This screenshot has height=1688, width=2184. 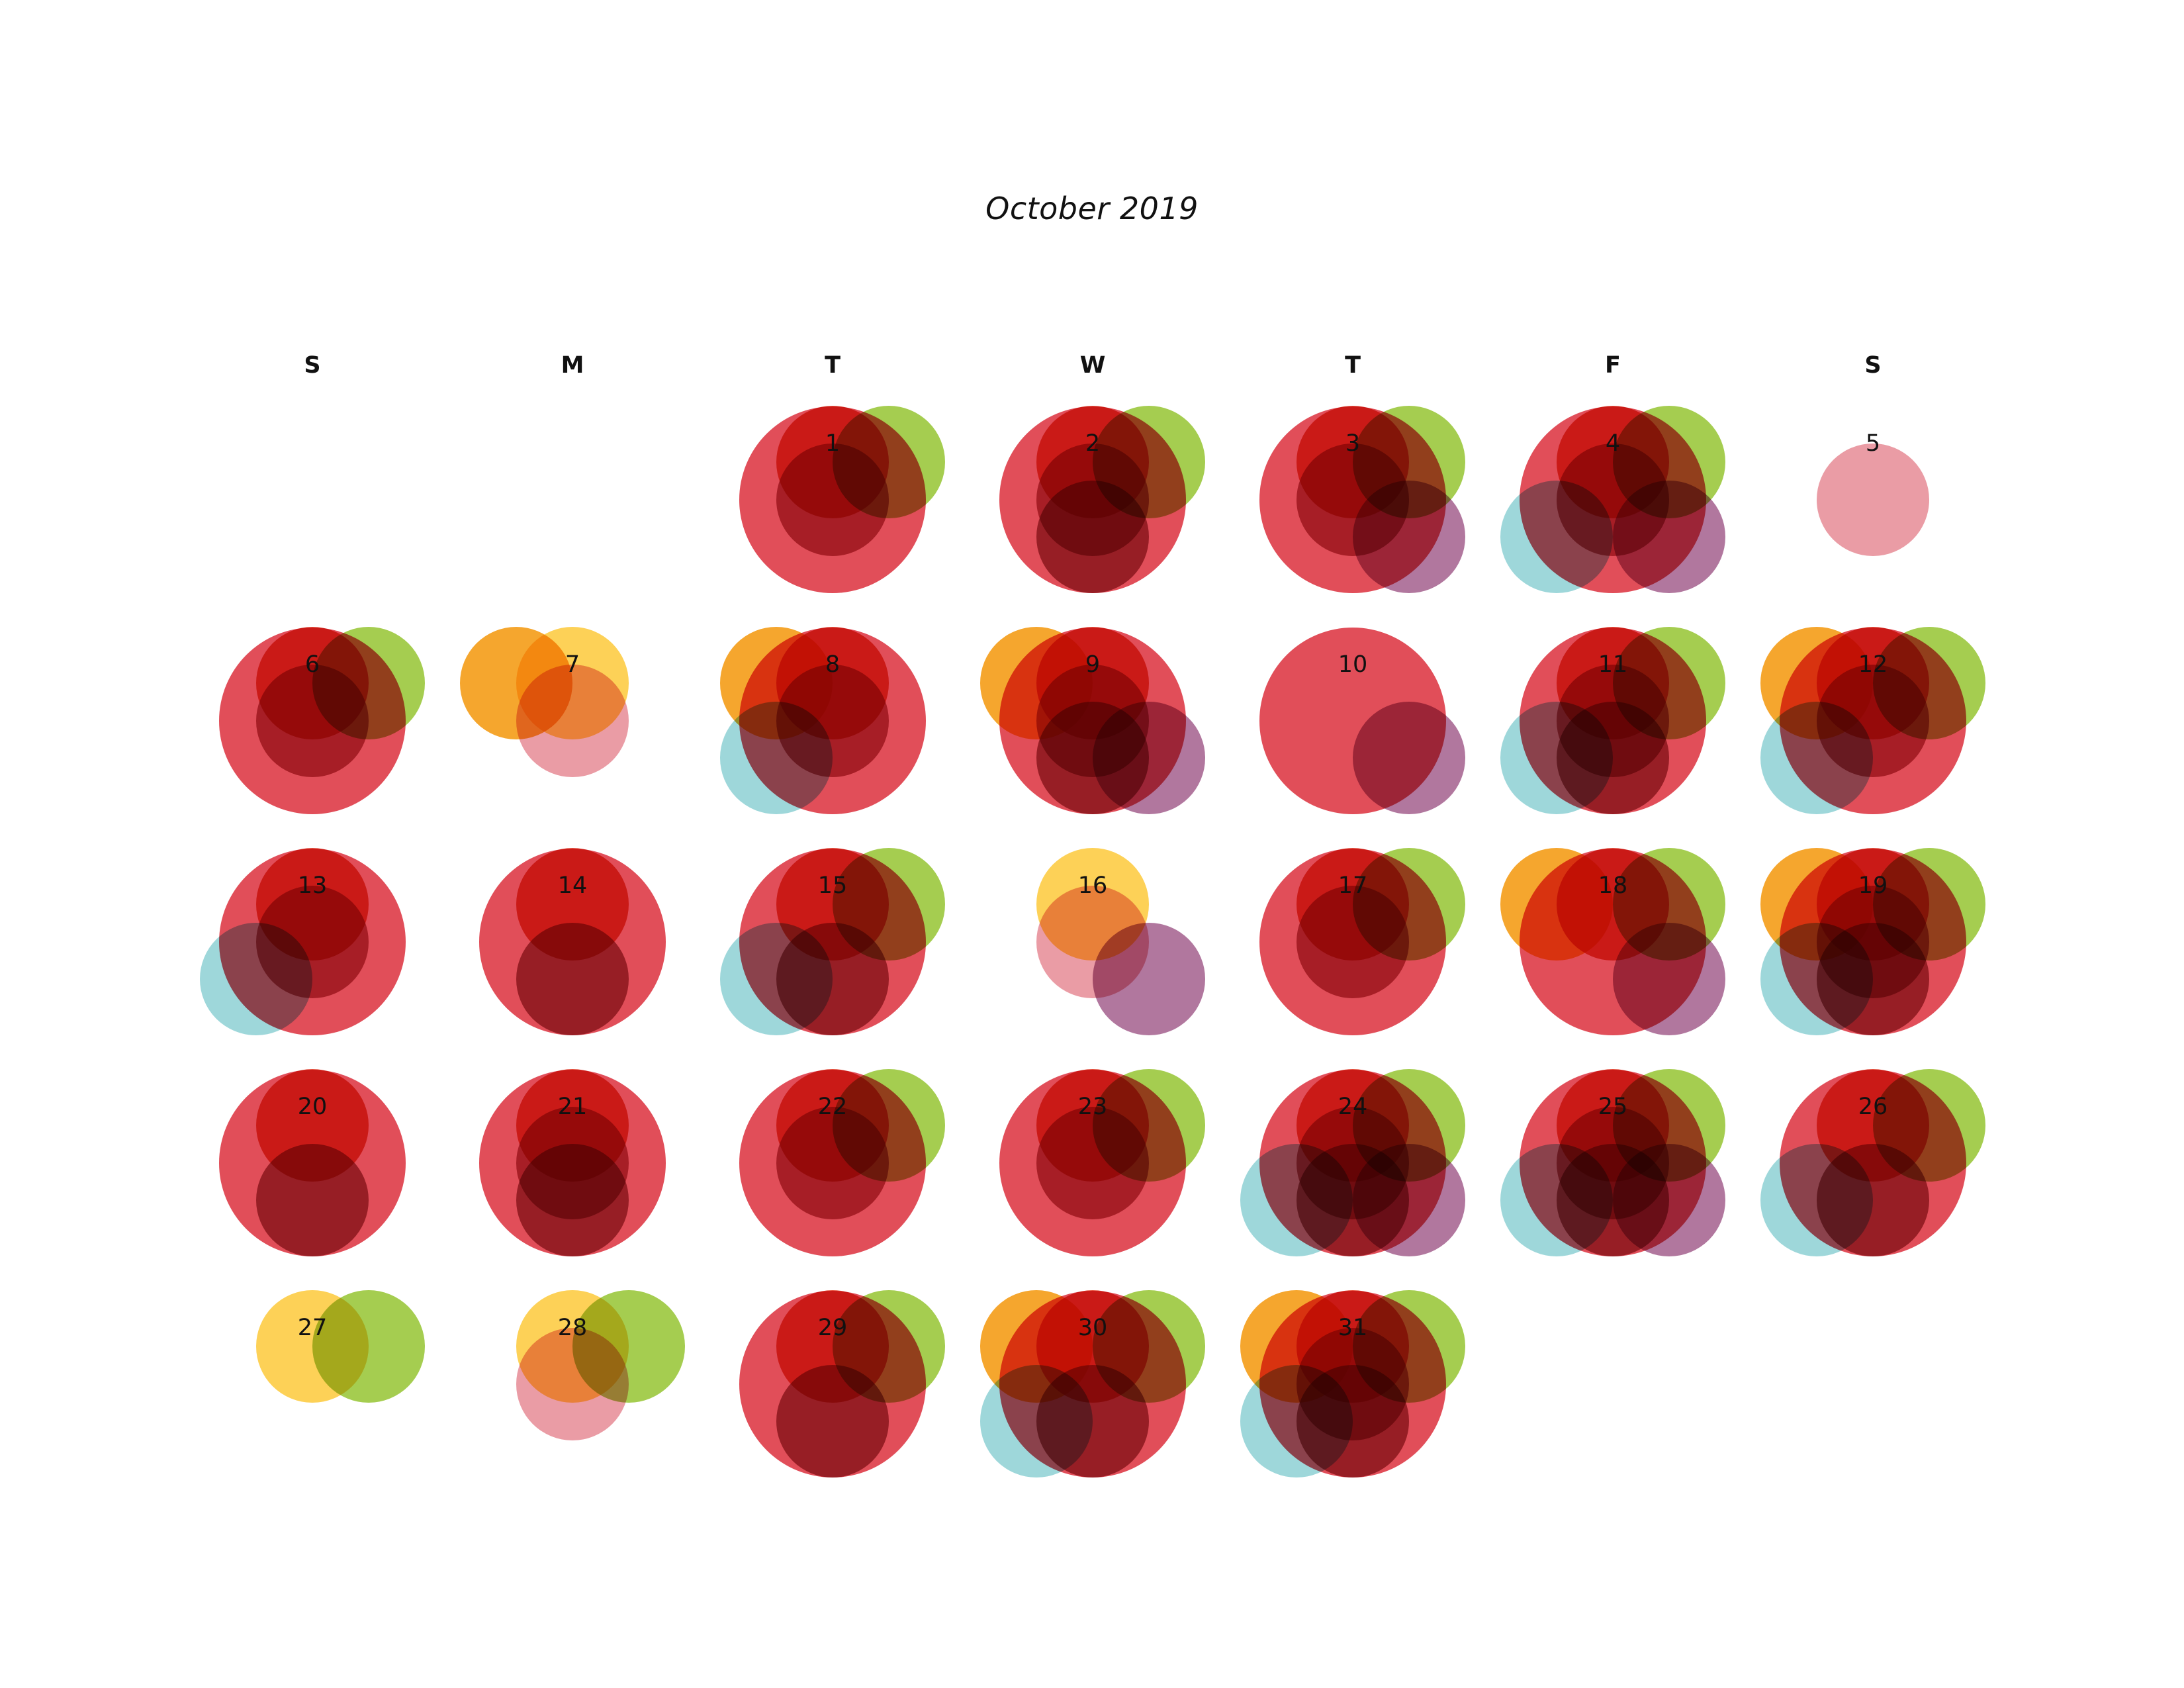 What do you see at coordinates (832, 1107) in the screenshot?
I see `day-number: 22` at bounding box center [832, 1107].